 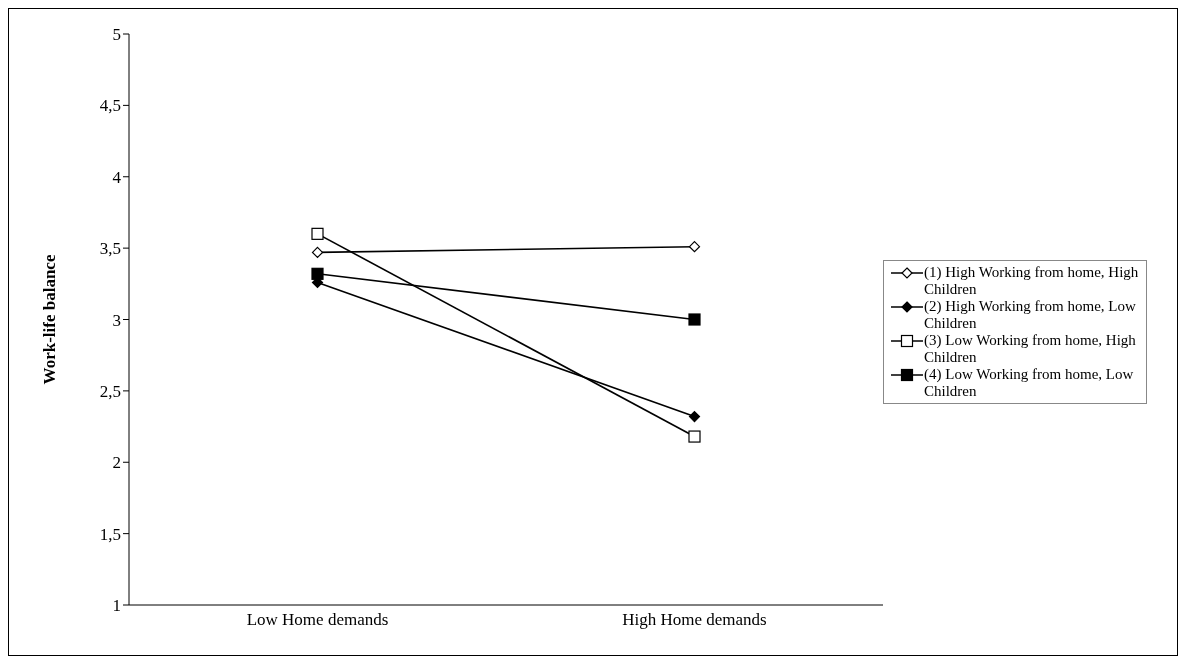 What do you see at coordinates (110, 534) in the screenshot?
I see `y-tick-label: 1,5` at bounding box center [110, 534].